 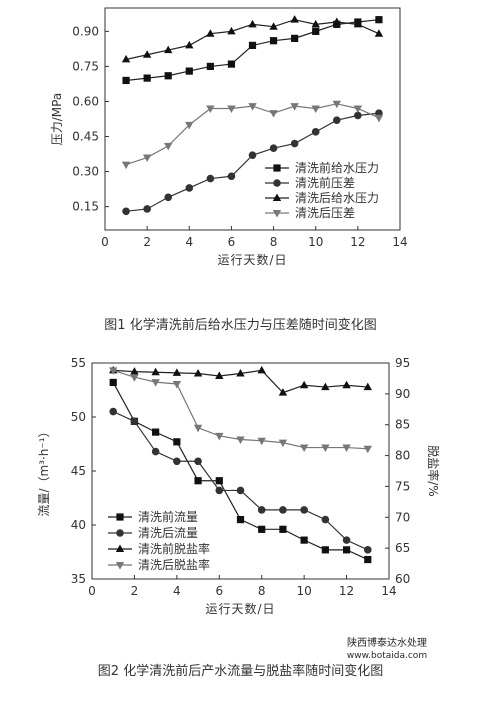 I want to click on y-tick-label: 0.60, so click(x=85, y=101).